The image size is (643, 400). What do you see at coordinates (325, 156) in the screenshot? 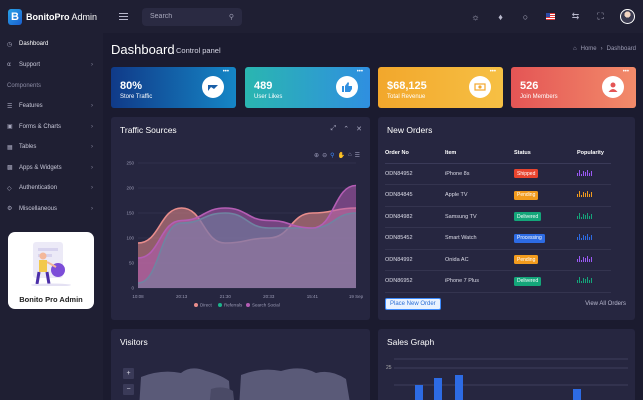
I see `zoom-out-icon: ⊖` at bounding box center [325, 156].